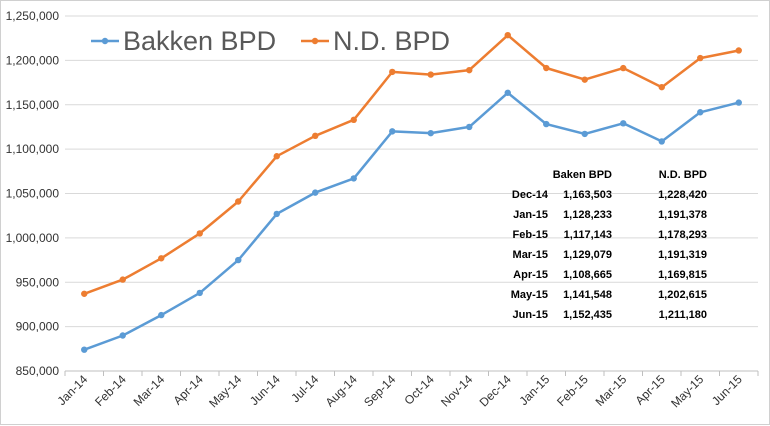 The height and width of the screenshot is (426, 770). I want to click on x-tick-label: Jul-14, so click(304, 388).